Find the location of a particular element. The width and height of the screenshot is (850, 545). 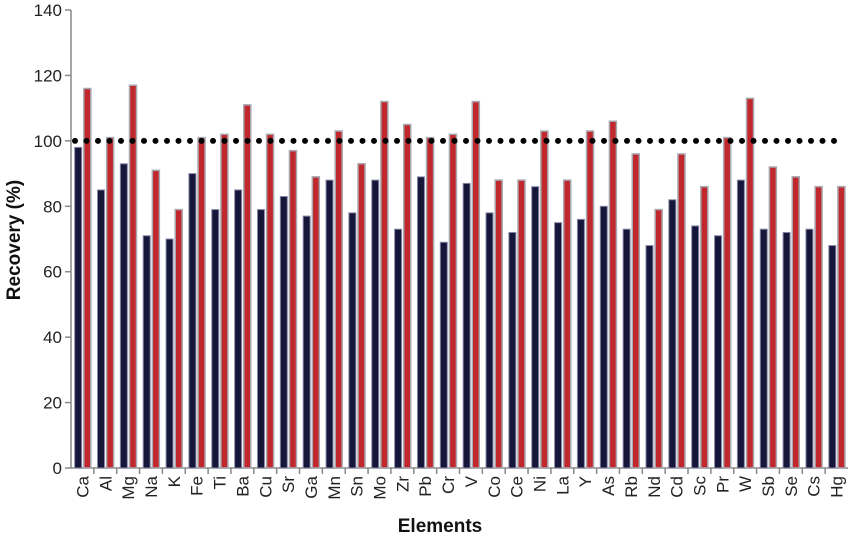

x-tick-label: Sb is located at coordinates (768, 486).